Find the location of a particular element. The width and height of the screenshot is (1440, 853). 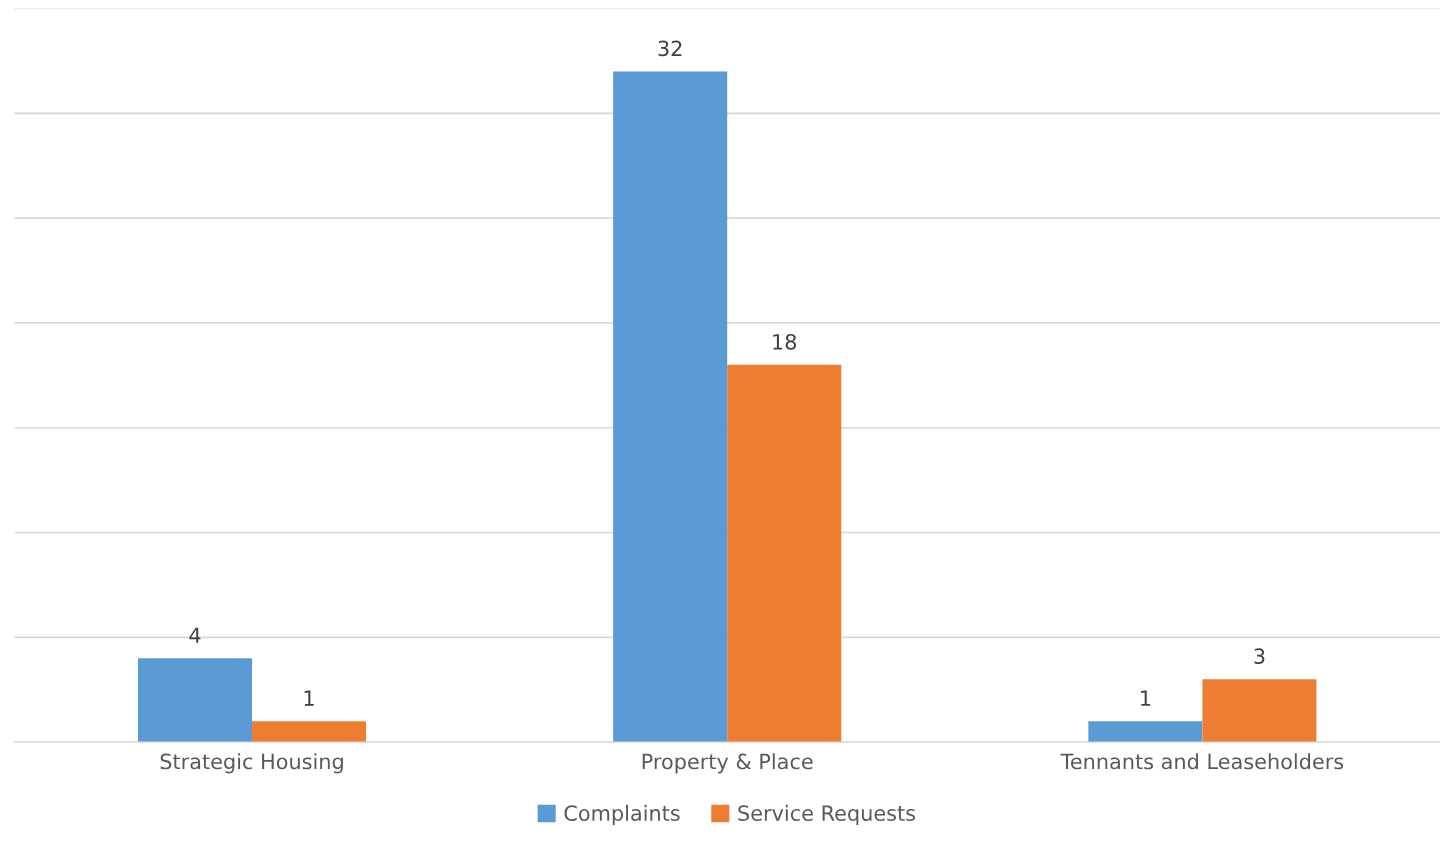

data-label: 32 is located at coordinates (670, 48).